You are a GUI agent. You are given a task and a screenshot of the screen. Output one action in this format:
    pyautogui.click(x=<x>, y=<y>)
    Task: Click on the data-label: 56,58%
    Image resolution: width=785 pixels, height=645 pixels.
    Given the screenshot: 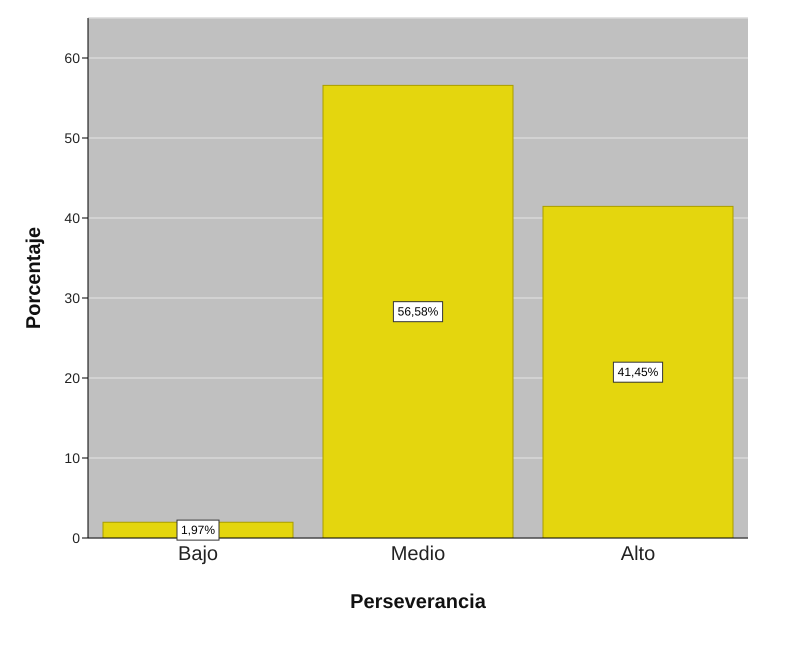 What is the action you would take?
    pyautogui.click(x=418, y=311)
    